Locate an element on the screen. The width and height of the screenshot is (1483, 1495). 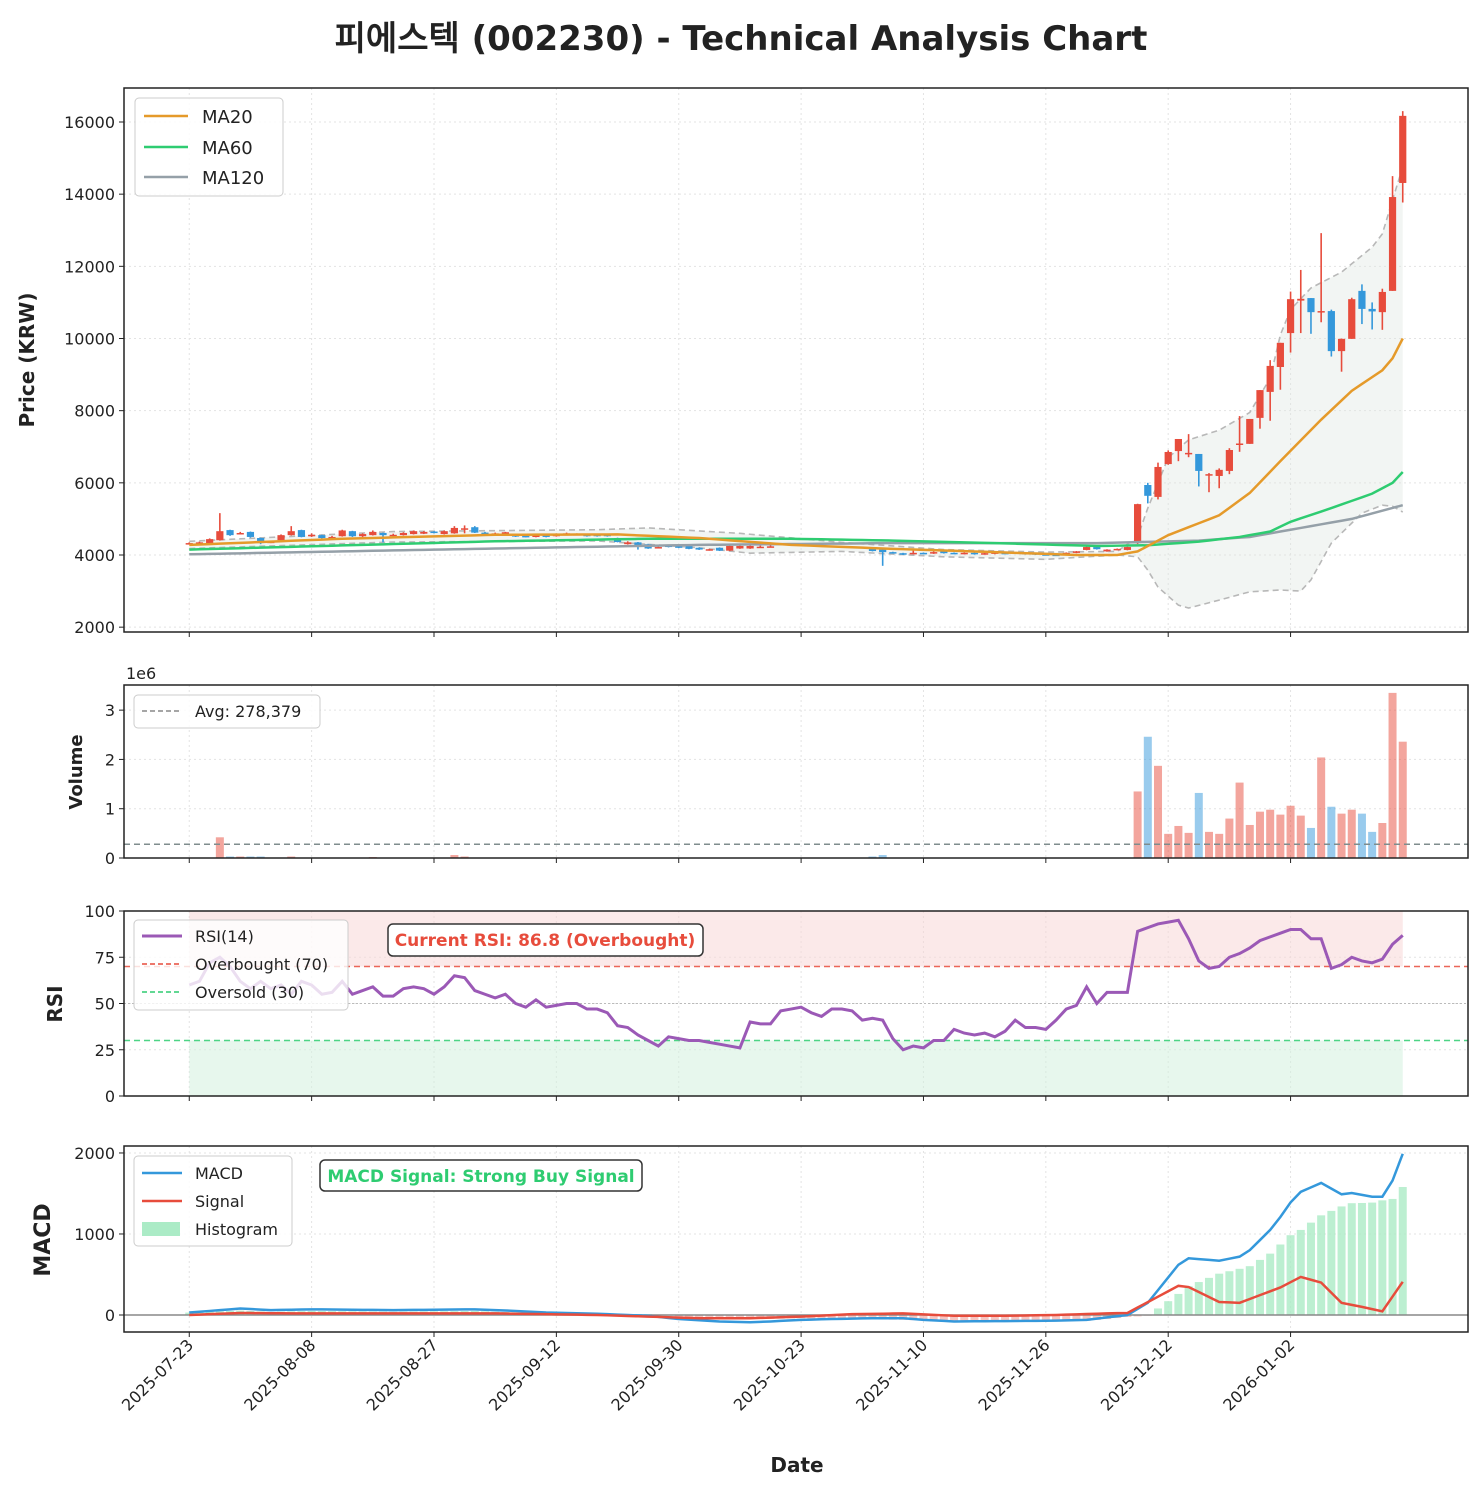
y-tick-label: 16000 is located at coordinates (89, 122).